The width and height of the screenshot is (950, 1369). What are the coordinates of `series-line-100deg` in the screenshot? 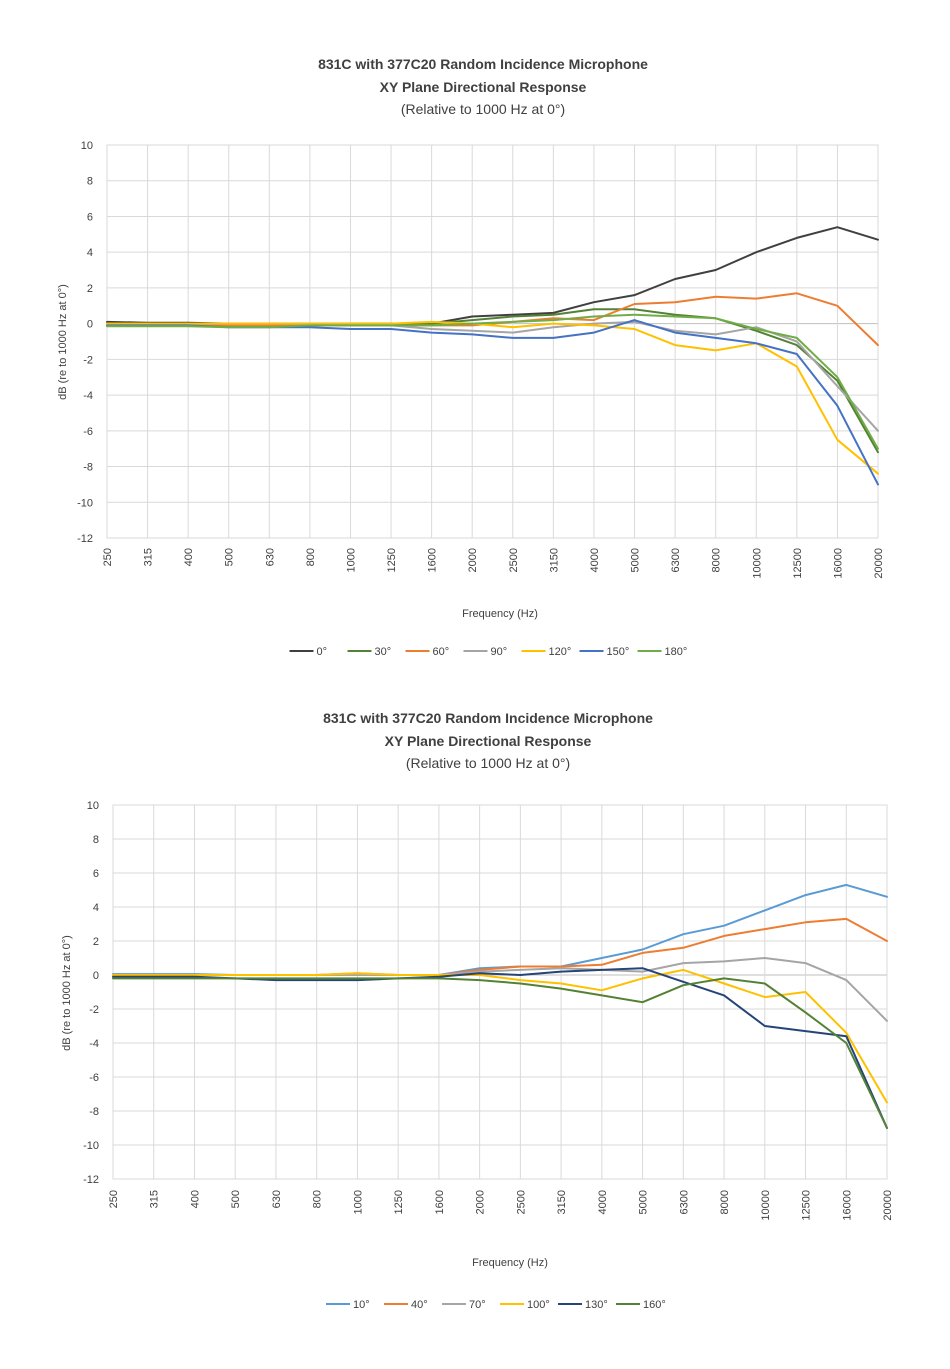 It's located at (500, 1036).